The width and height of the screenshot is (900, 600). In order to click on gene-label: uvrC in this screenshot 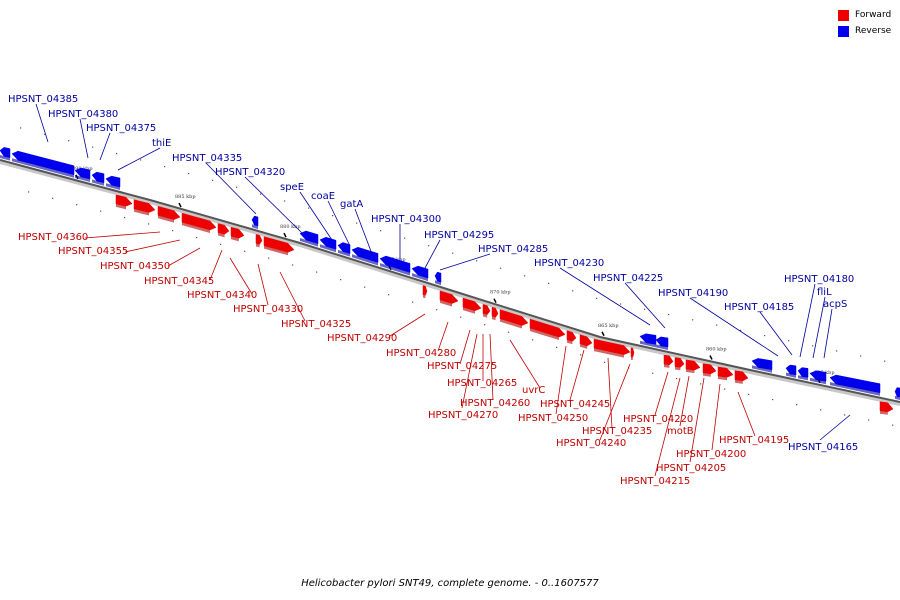, I will do `click(533, 390)`.